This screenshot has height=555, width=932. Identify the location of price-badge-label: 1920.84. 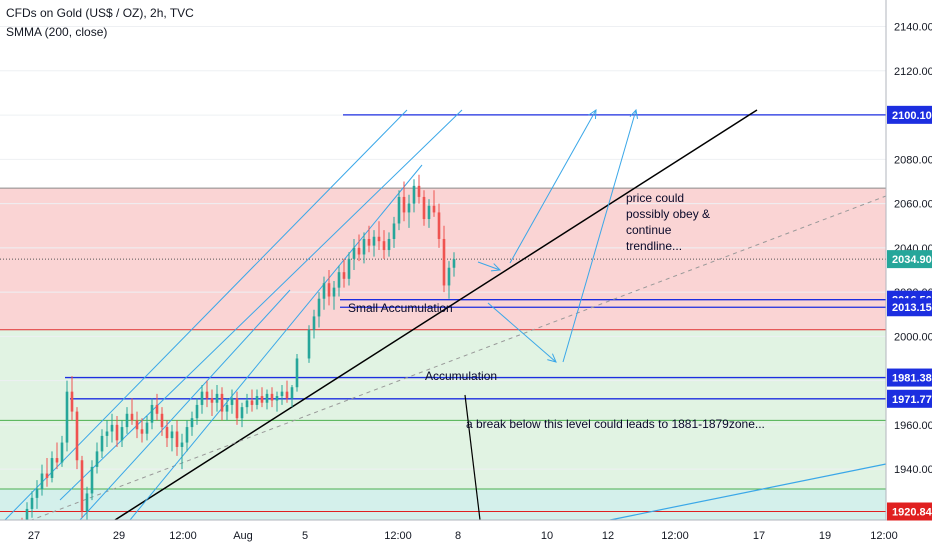
(912, 513).